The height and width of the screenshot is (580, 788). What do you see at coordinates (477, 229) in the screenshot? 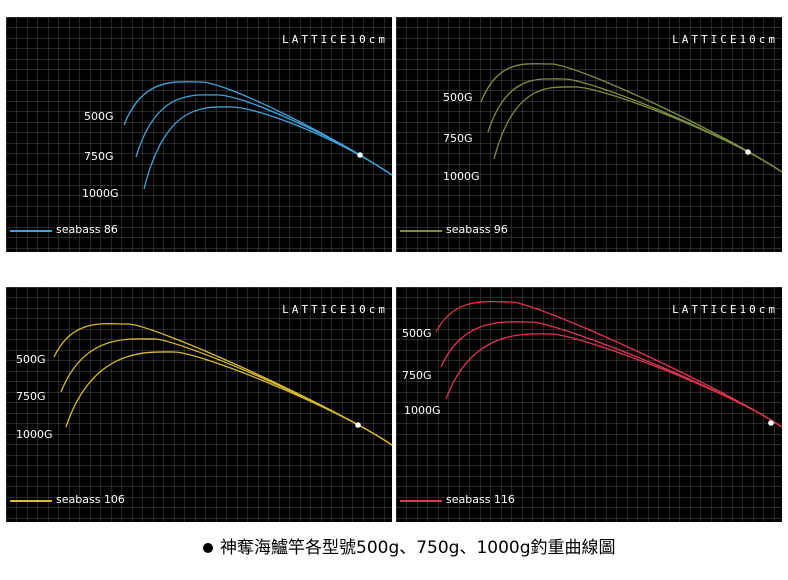
I see `legend-label: seabass 96` at bounding box center [477, 229].